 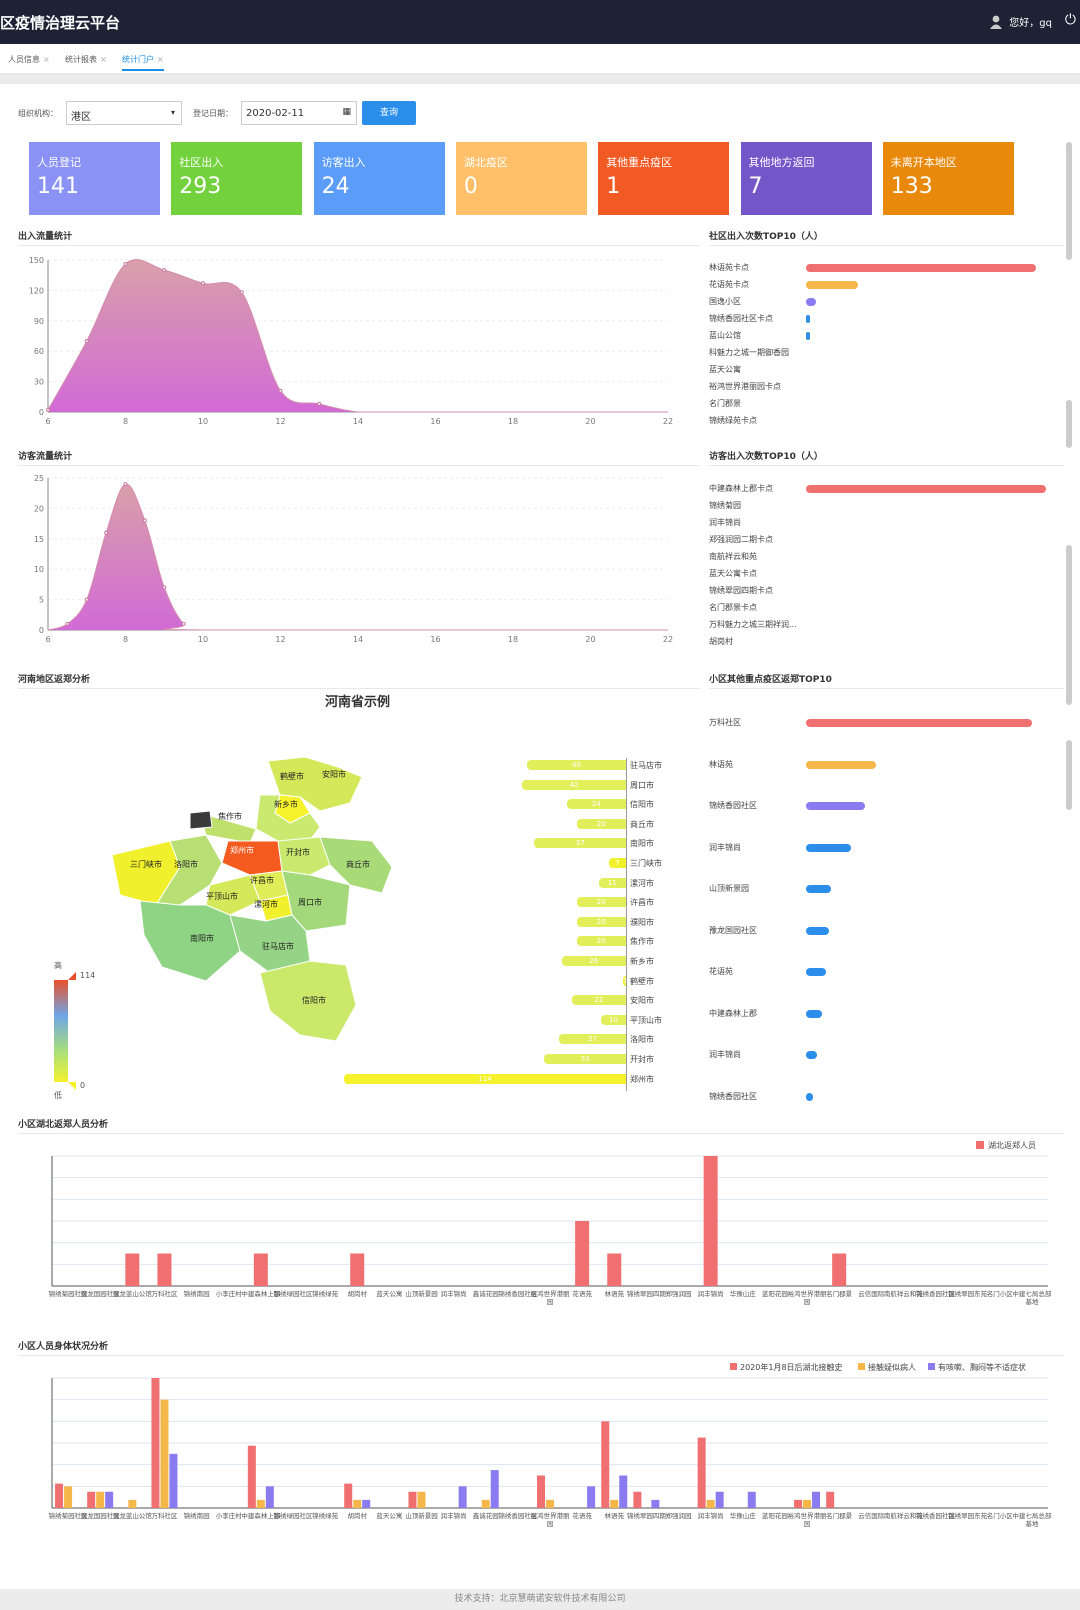 I want to click on section-title-henan: 河南地区返郑分析, so click(x=54, y=680).